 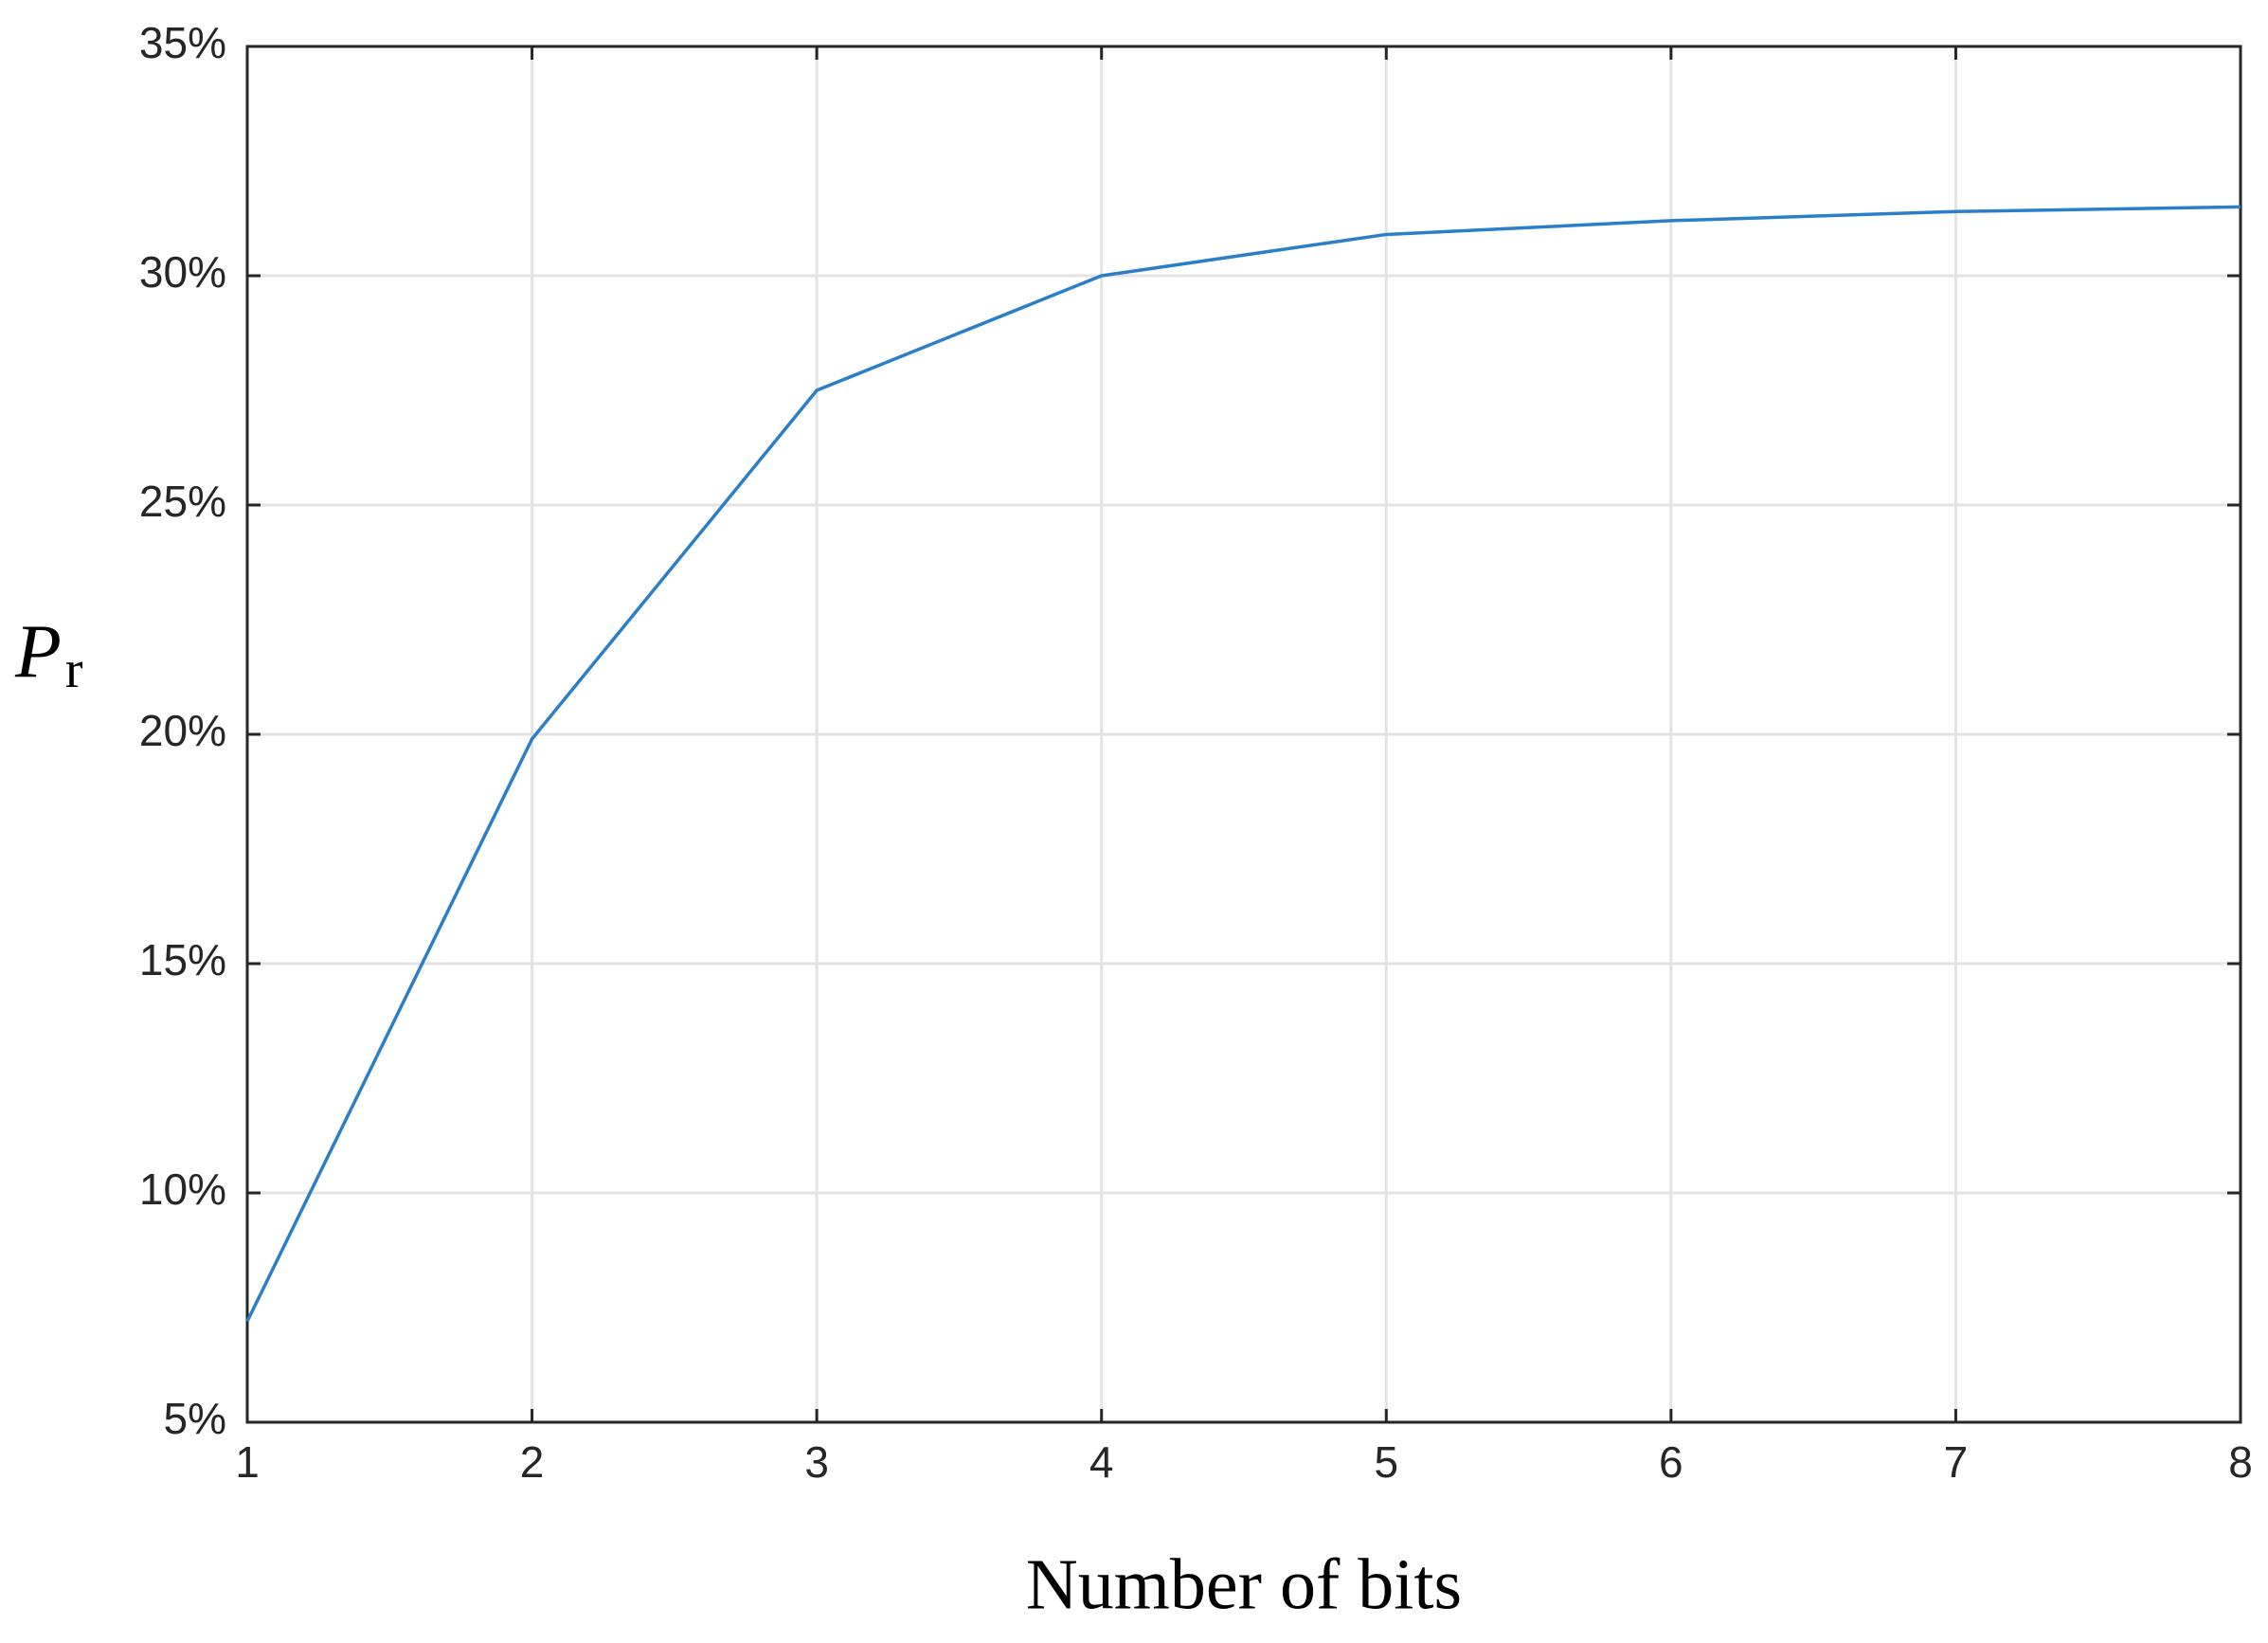 What do you see at coordinates (1386, 1462) in the screenshot?
I see `x-tick-label: 5` at bounding box center [1386, 1462].